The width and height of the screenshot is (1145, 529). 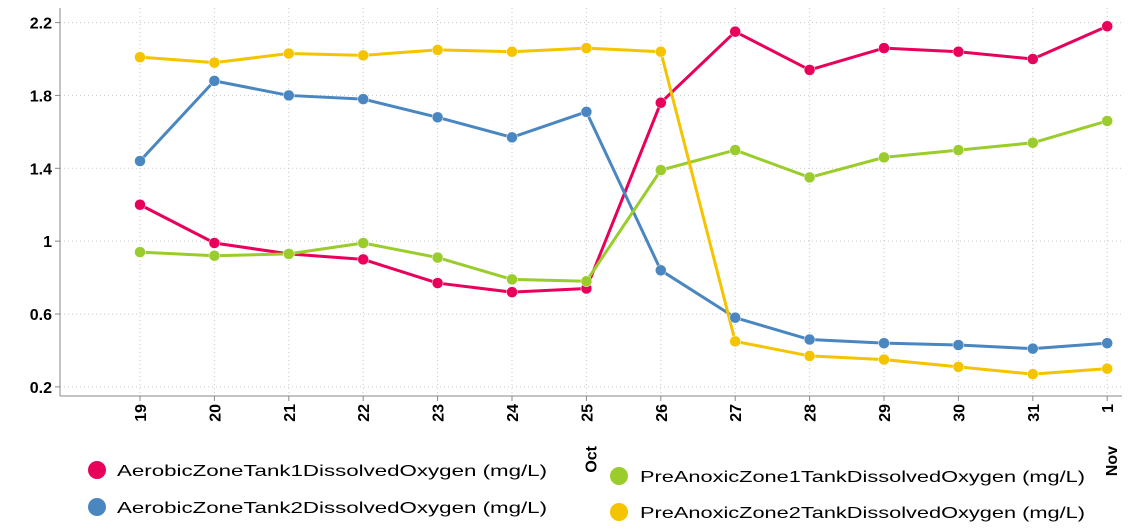 What do you see at coordinates (332, 471) in the screenshot?
I see `legend-label: AerobicZoneTank1DissolvedOxygen (mg/L)` at bounding box center [332, 471].